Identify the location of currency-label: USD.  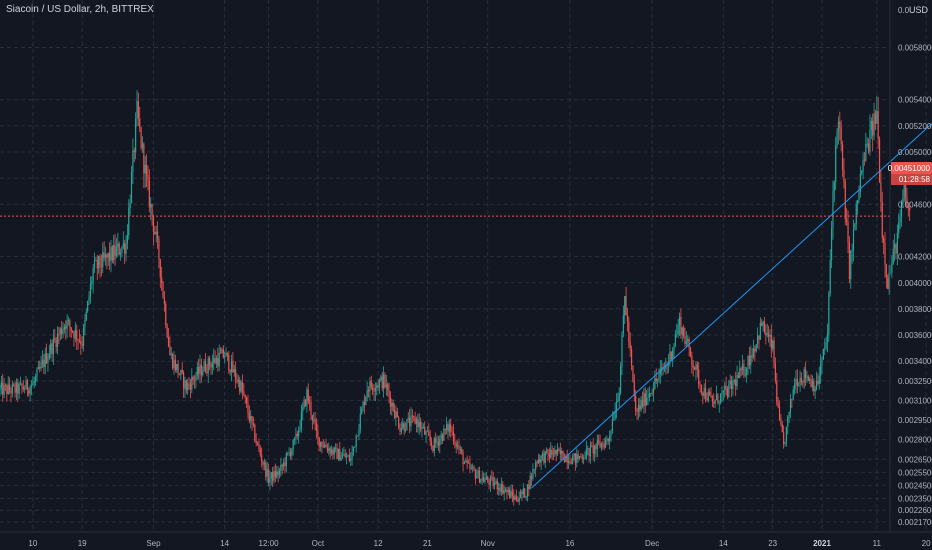
(919, 10).